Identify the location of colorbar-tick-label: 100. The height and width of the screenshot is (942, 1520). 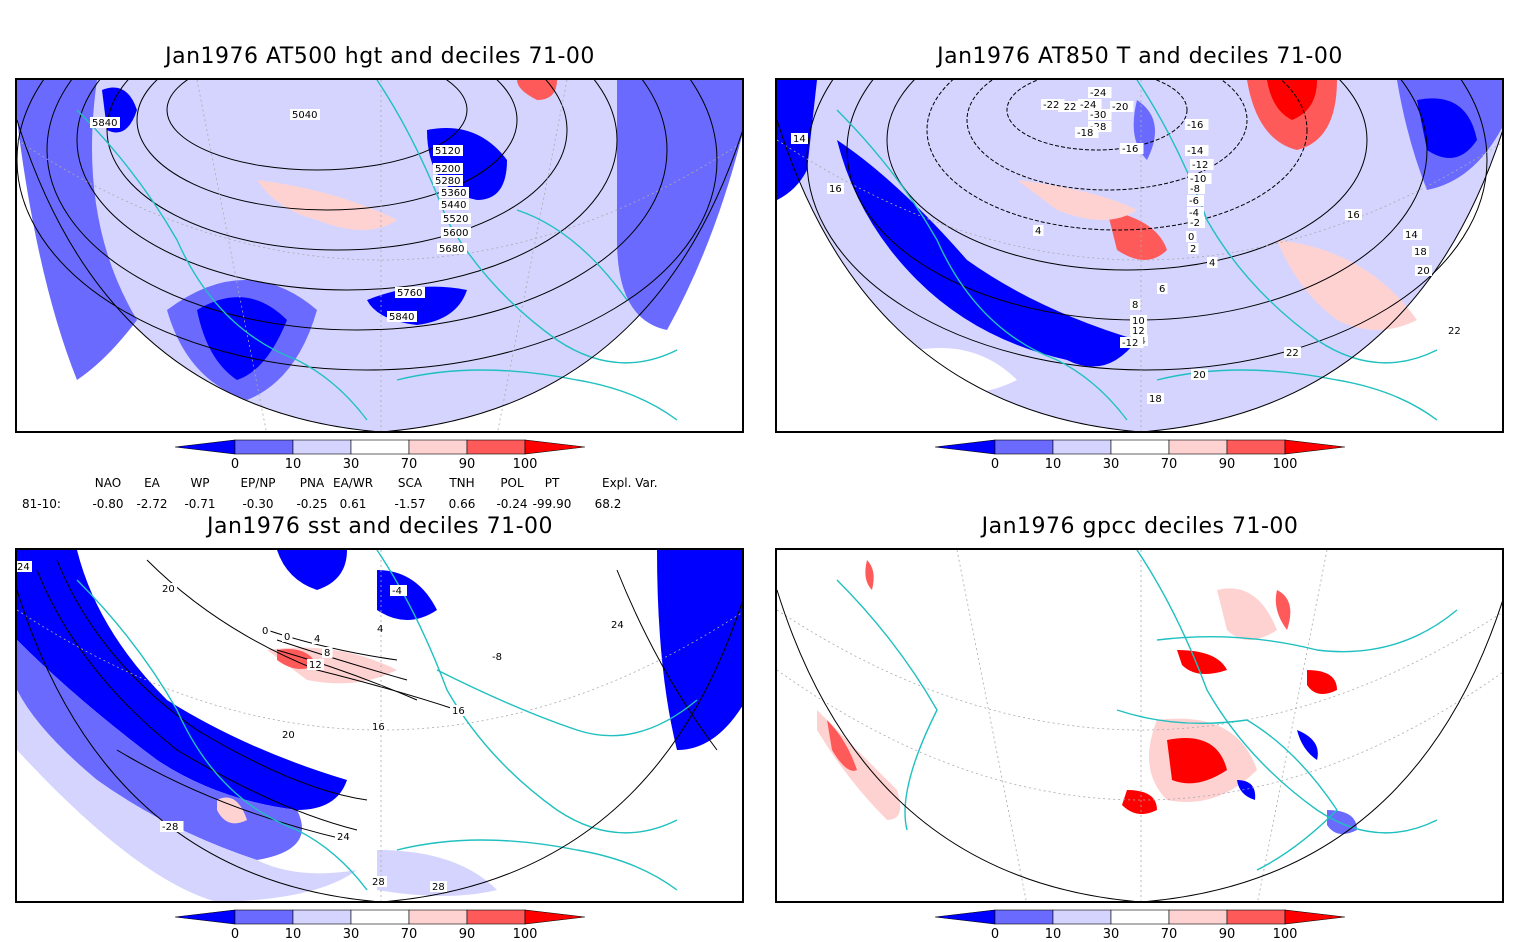
(1285, 464).